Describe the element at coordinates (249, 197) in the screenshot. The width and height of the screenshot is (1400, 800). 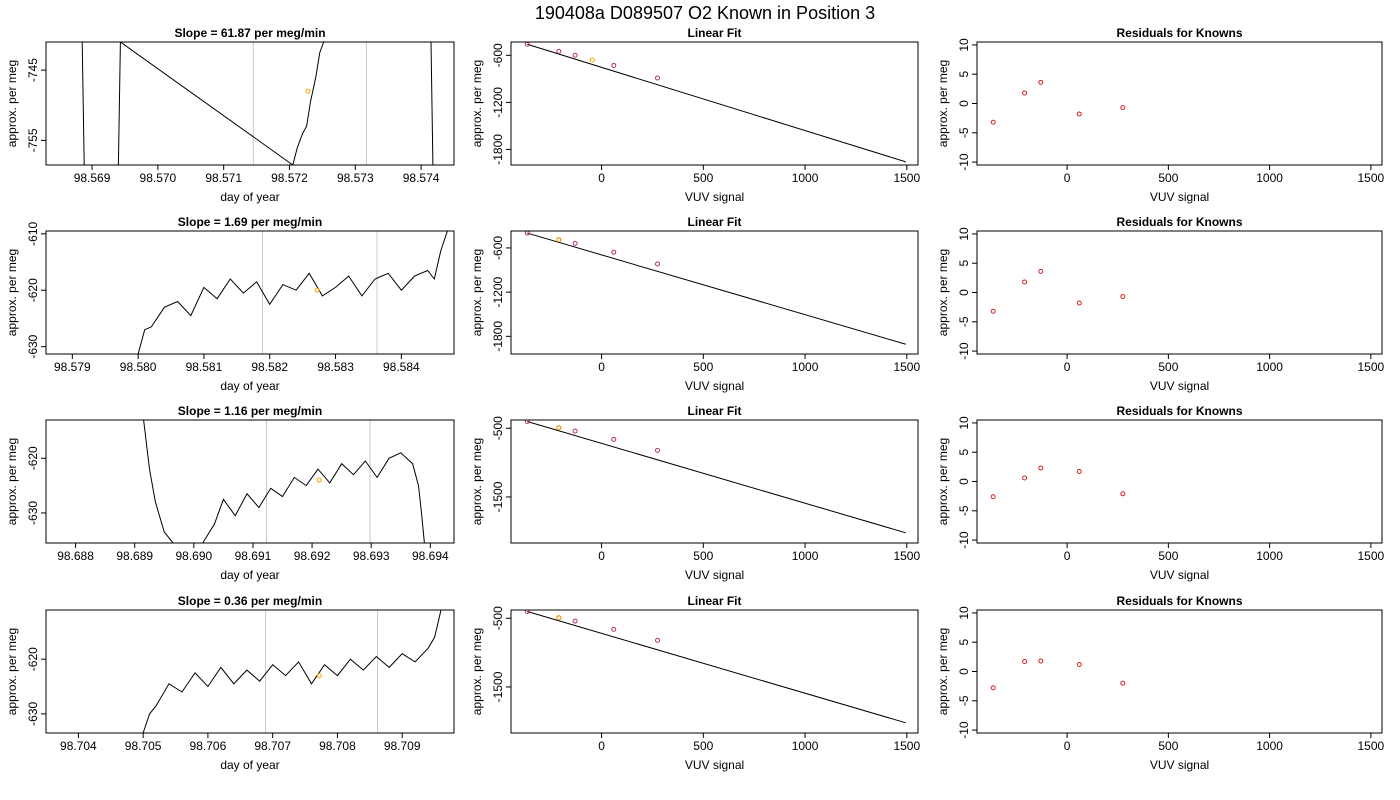
I see `x-axis-label: day of year` at that location.